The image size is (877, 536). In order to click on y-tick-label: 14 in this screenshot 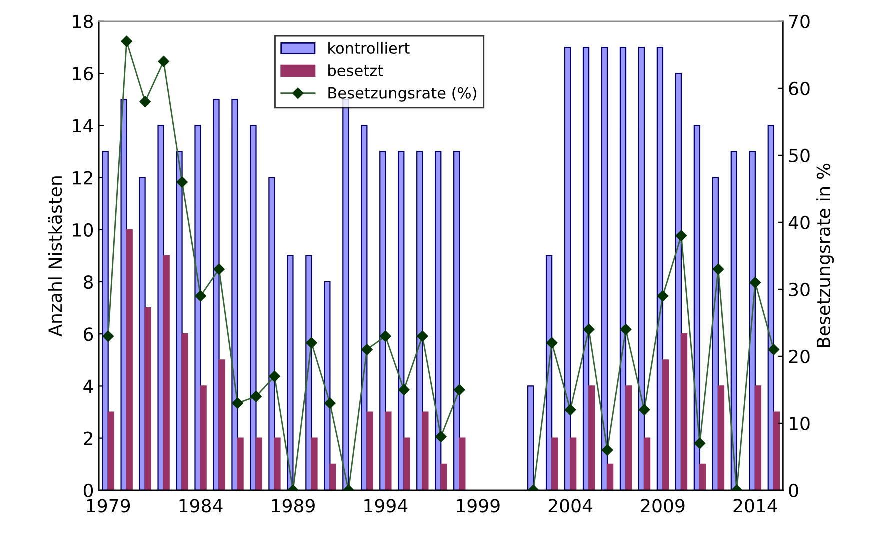, I will do `click(83, 126)`.